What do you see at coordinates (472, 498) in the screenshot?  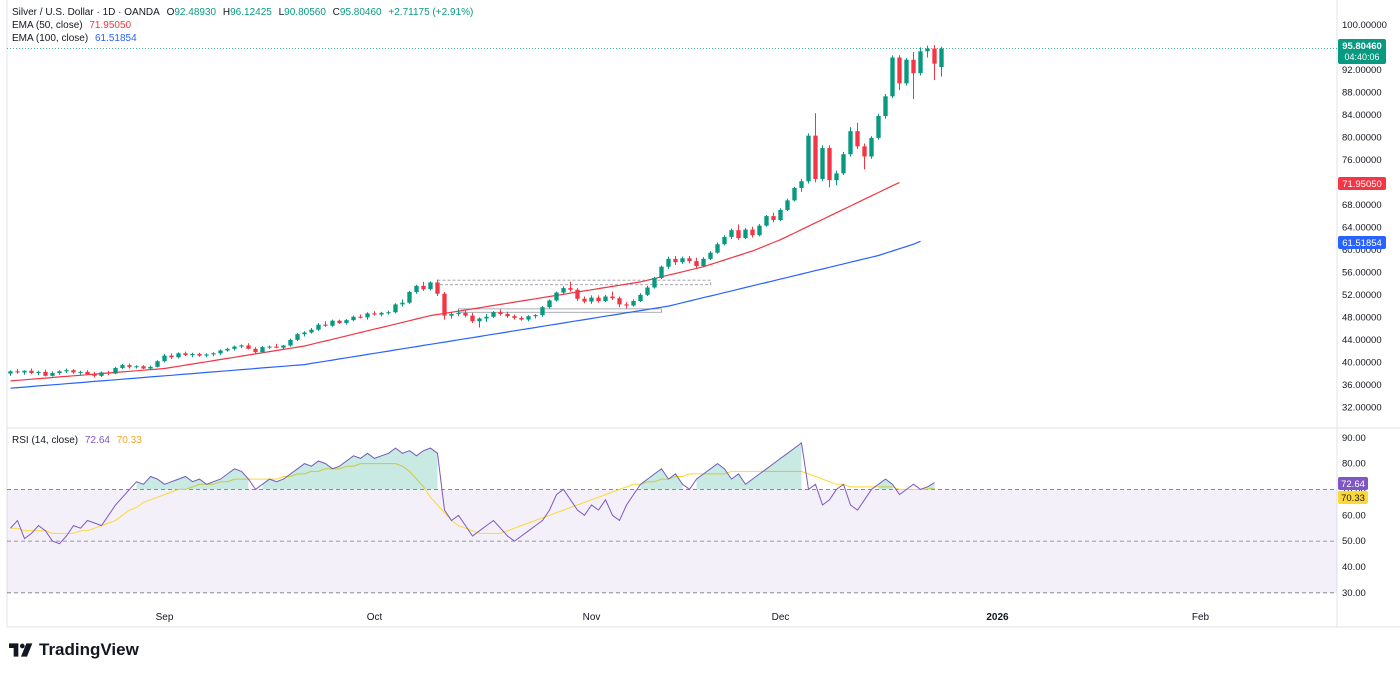 I see `rsi-ma-line` at bounding box center [472, 498].